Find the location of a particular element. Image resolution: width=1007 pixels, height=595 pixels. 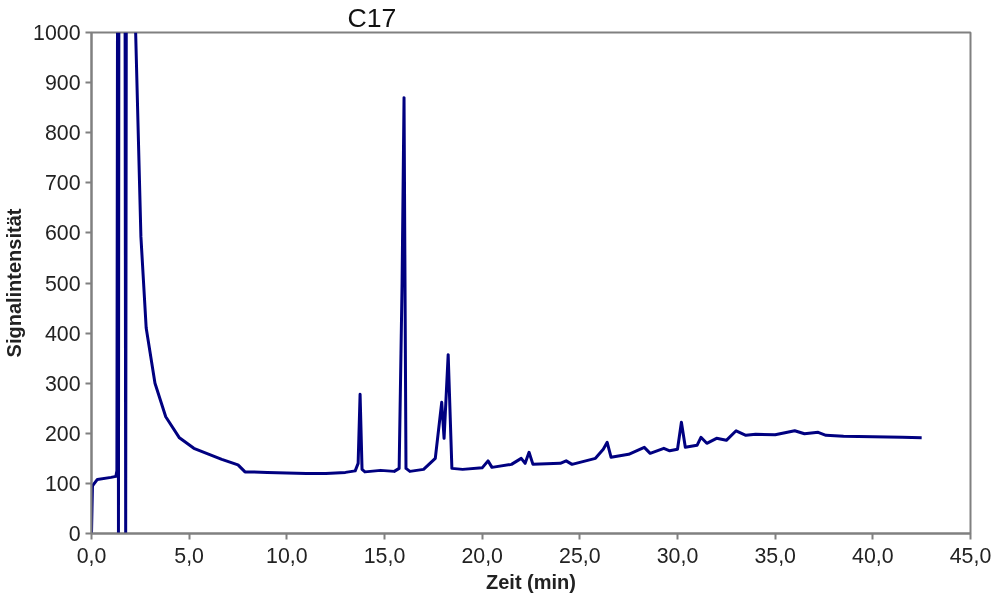

y-tick-label: 0 is located at coordinates (74, 534).